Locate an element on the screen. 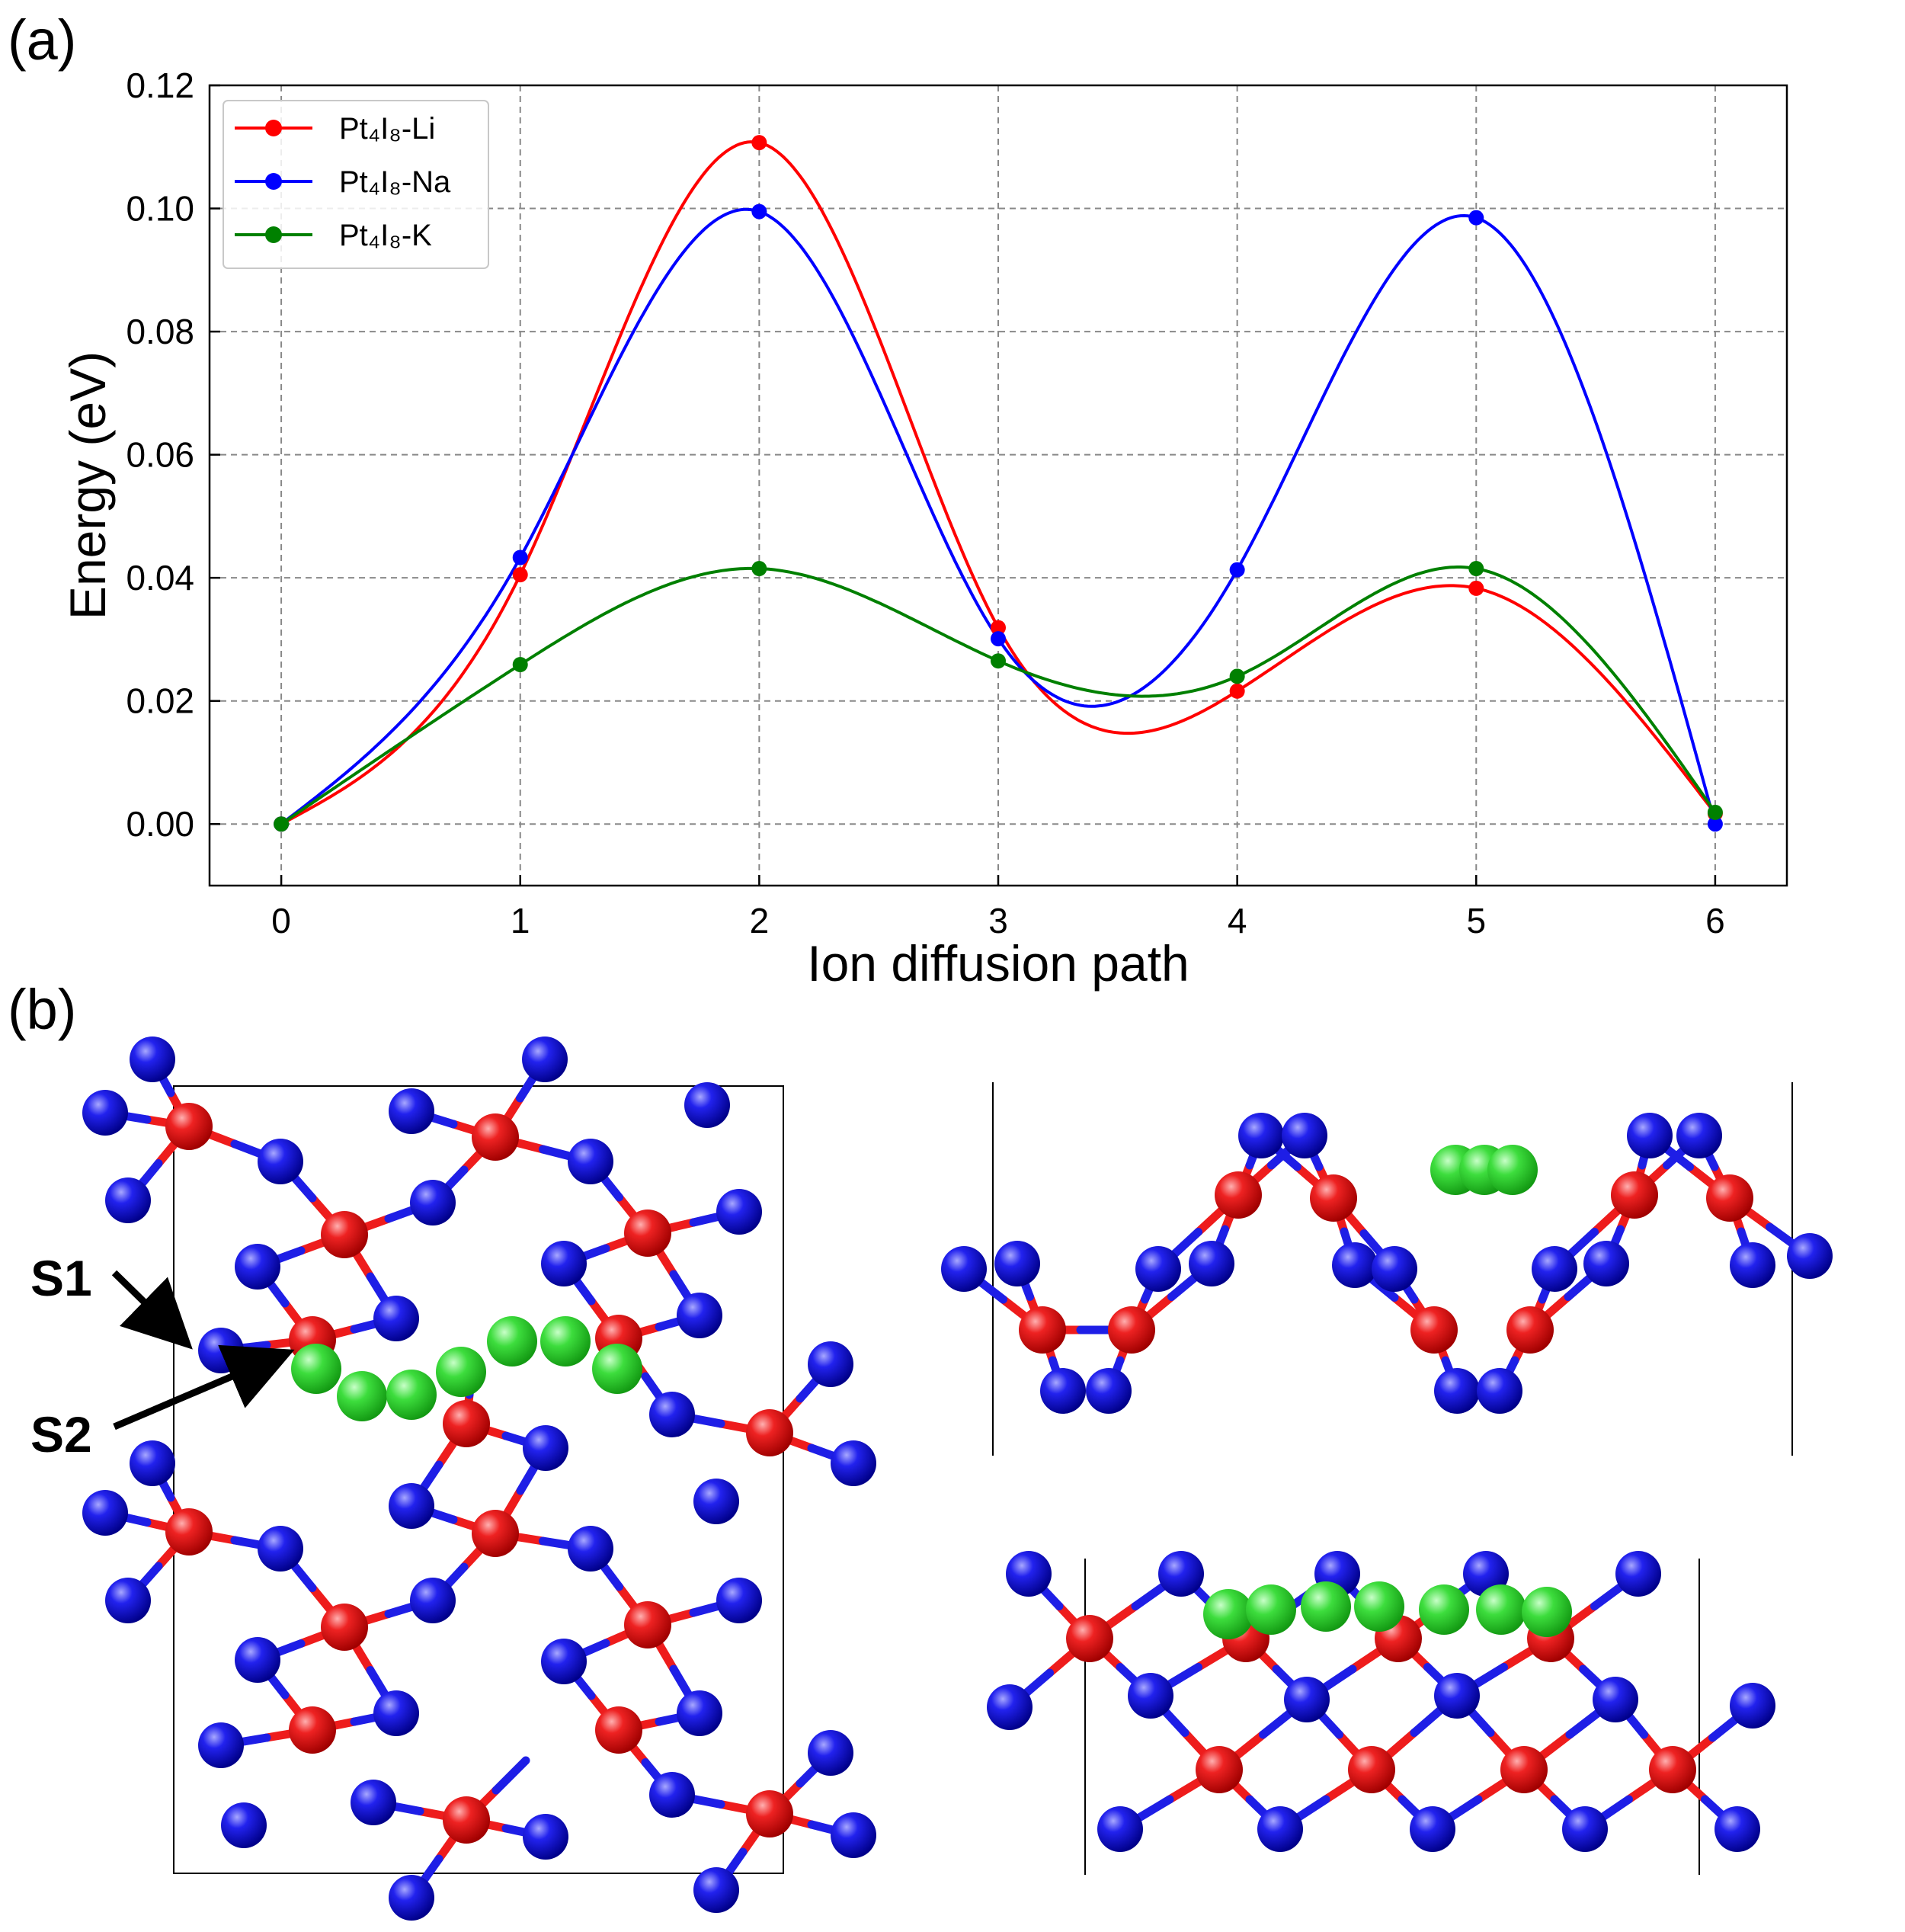 Image resolution: width=1905 pixels, height=1932 pixels. s2-arrow is located at coordinates (204, 1387).